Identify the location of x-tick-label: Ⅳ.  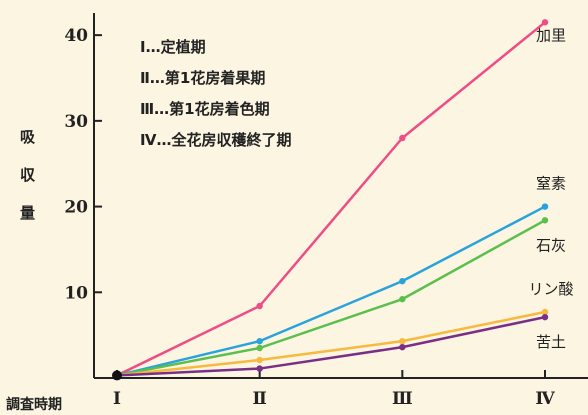
(545, 399).